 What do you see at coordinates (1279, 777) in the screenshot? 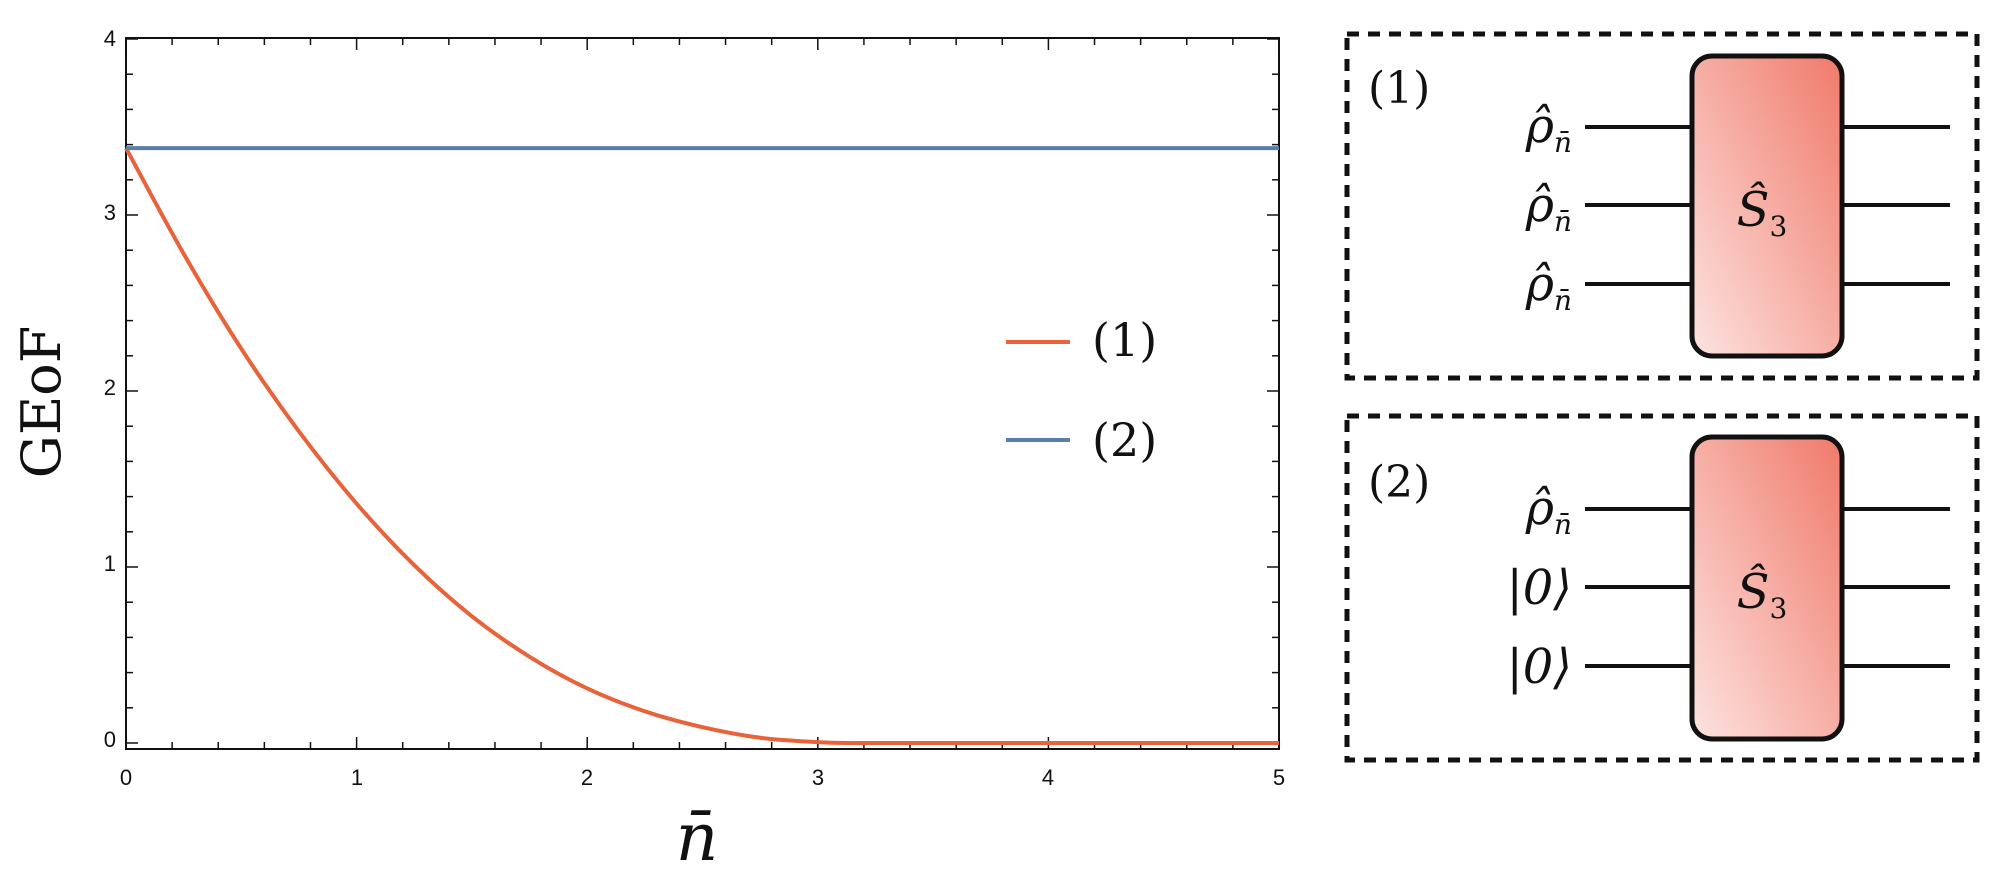
I see `x-tick-label: 5` at bounding box center [1279, 777].